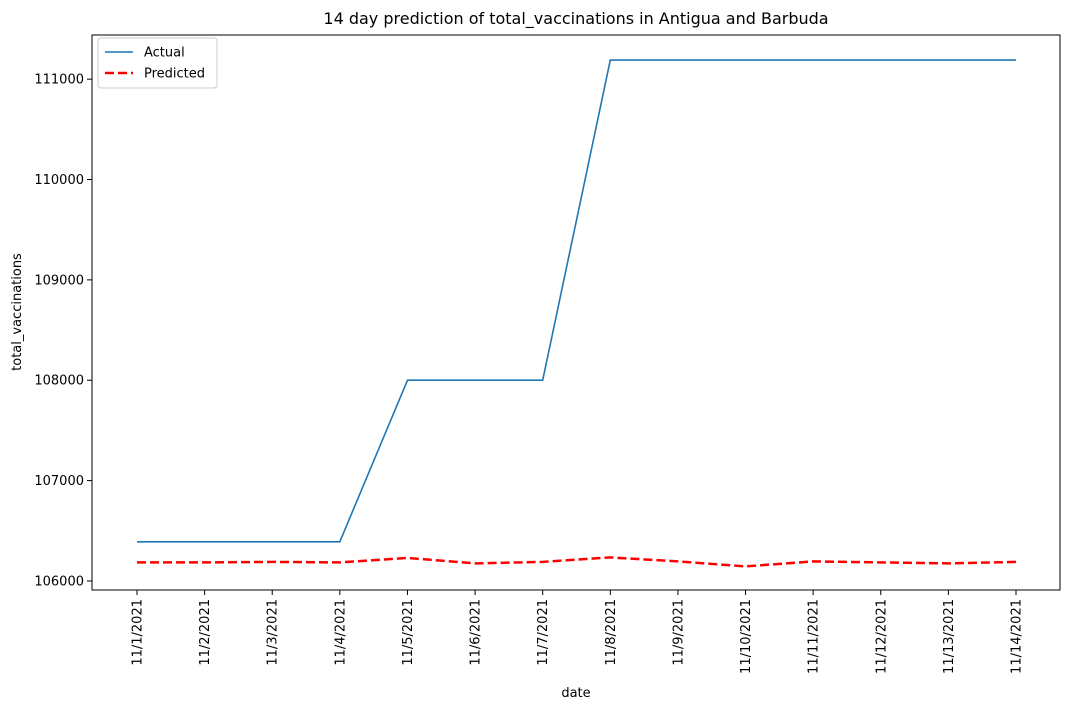 Image resolution: width=1070 pixels, height=709 pixels. What do you see at coordinates (881, 636) in the screenshot?
I see `x-tick-label: 11/12/2021` at bounding box center [881, 636].